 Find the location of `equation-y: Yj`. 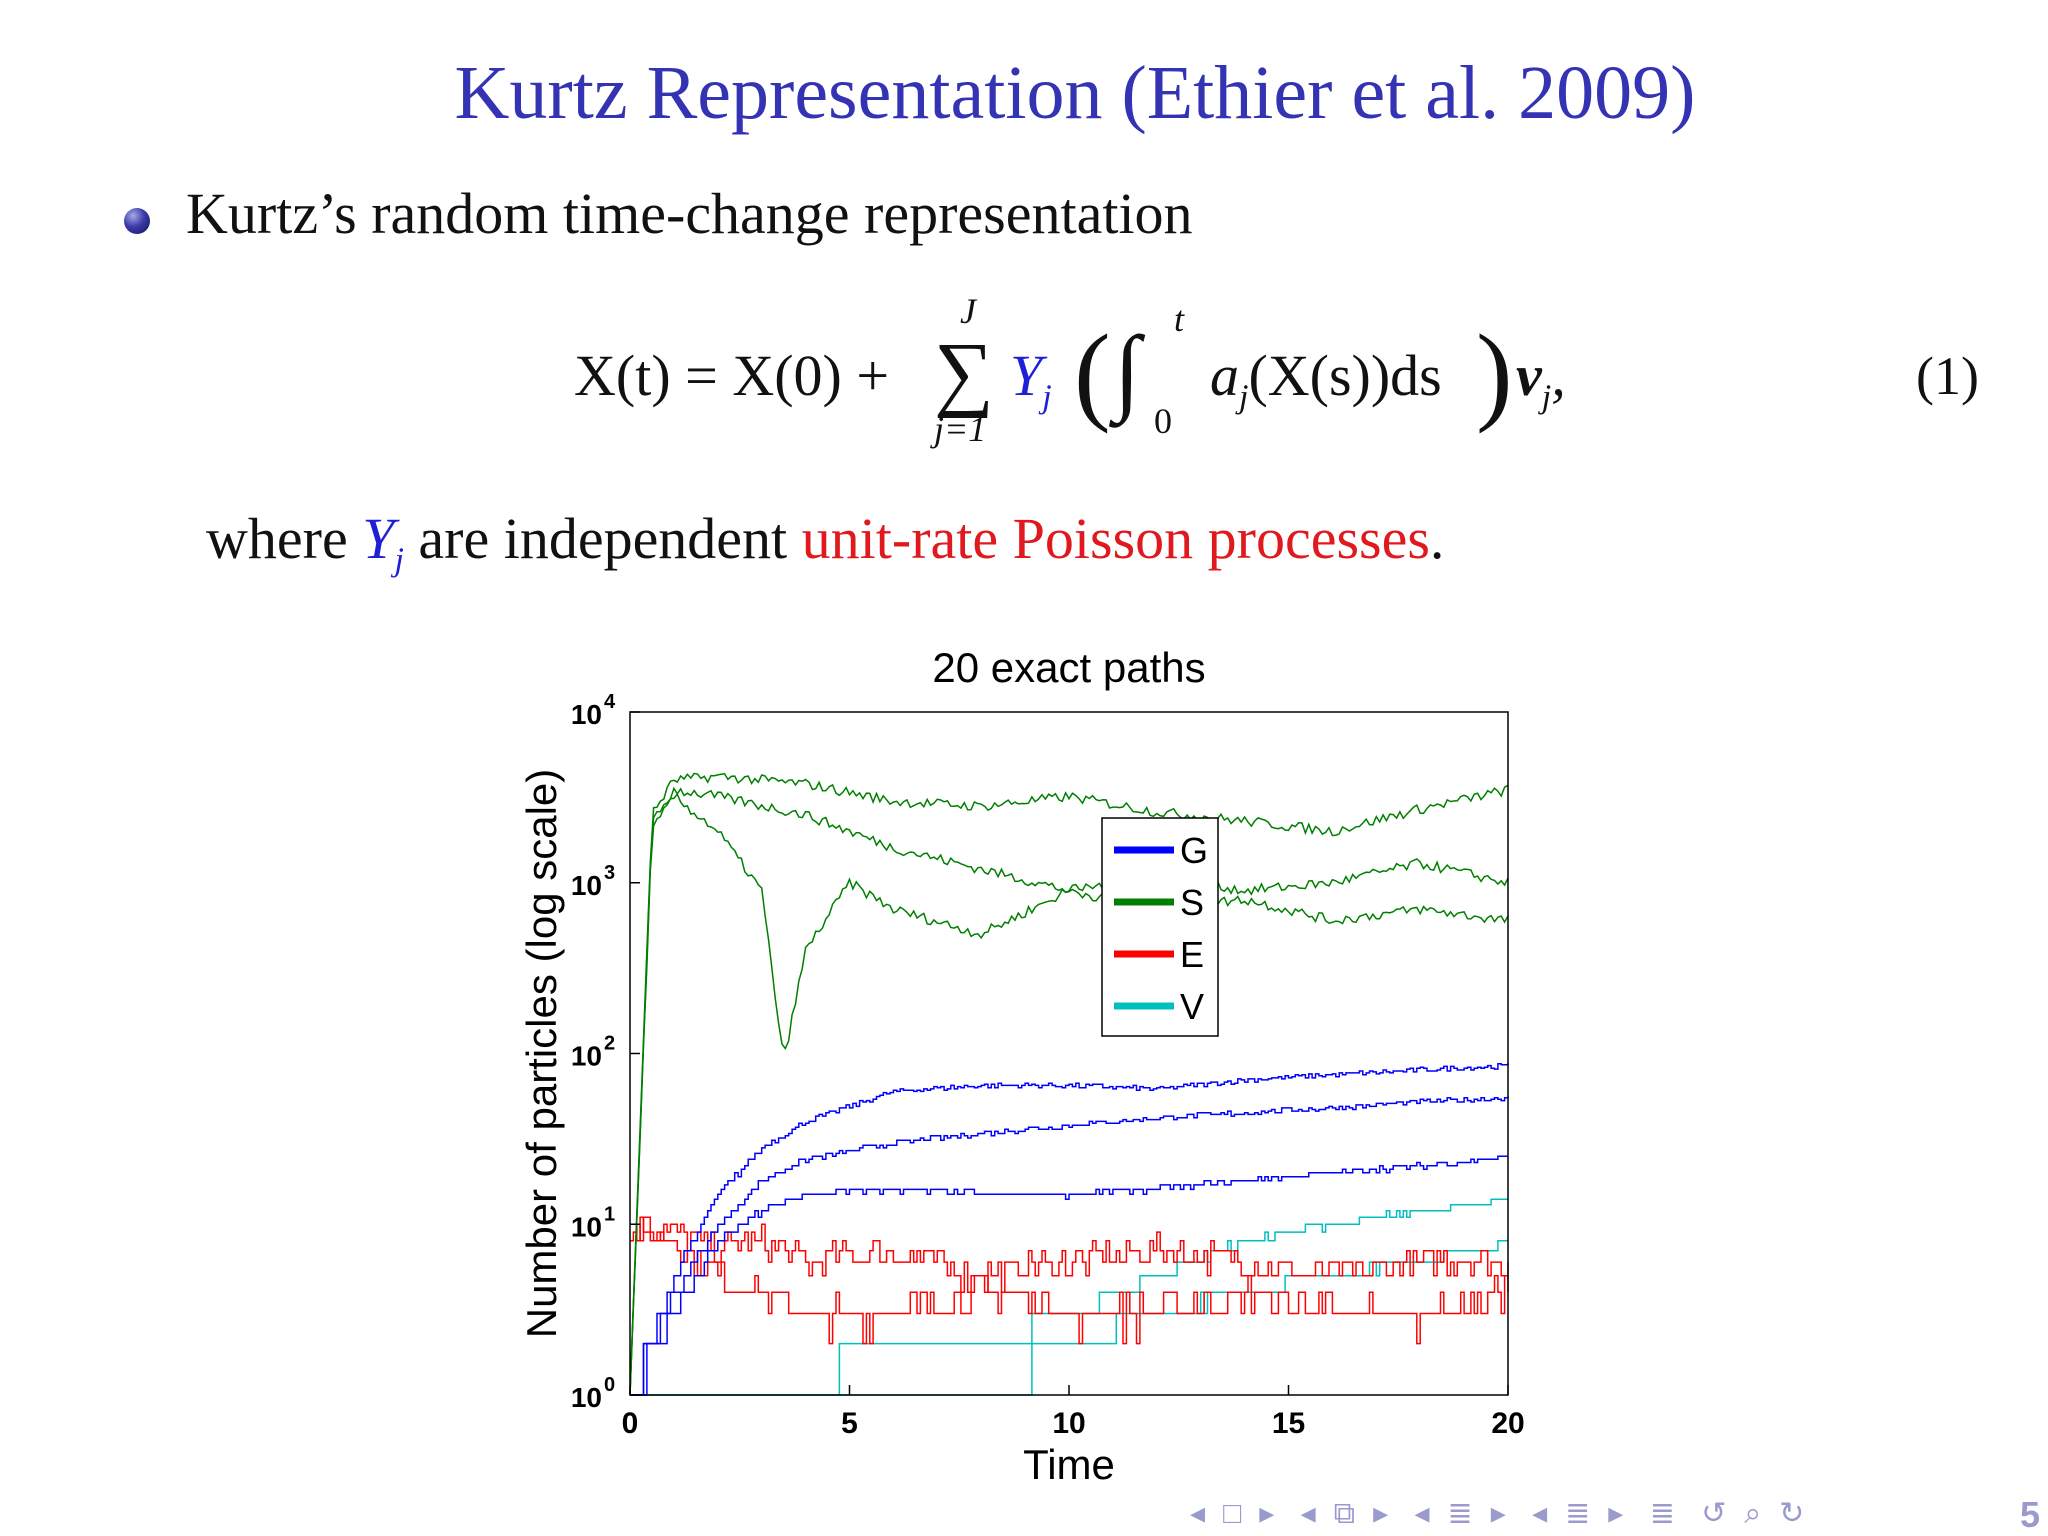

equation-y: Yj is located at coordinates (1031, 379).